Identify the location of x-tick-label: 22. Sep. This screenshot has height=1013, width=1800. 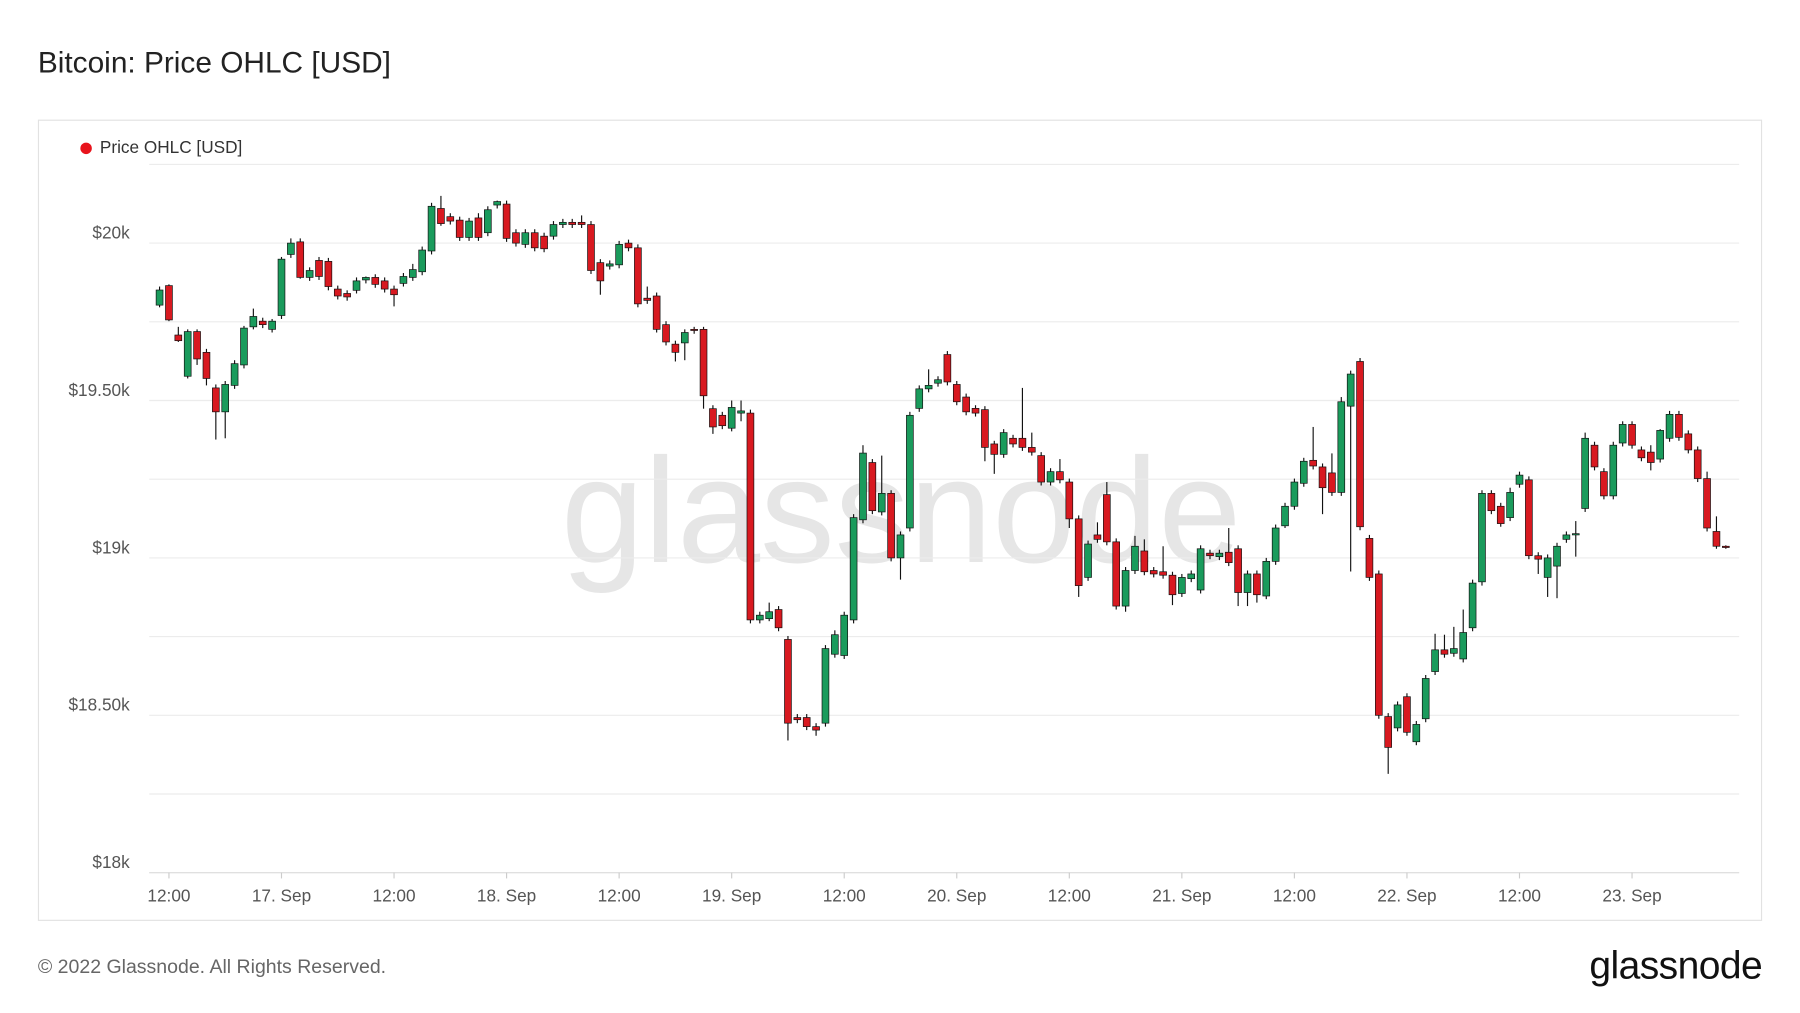
(1406, 895).